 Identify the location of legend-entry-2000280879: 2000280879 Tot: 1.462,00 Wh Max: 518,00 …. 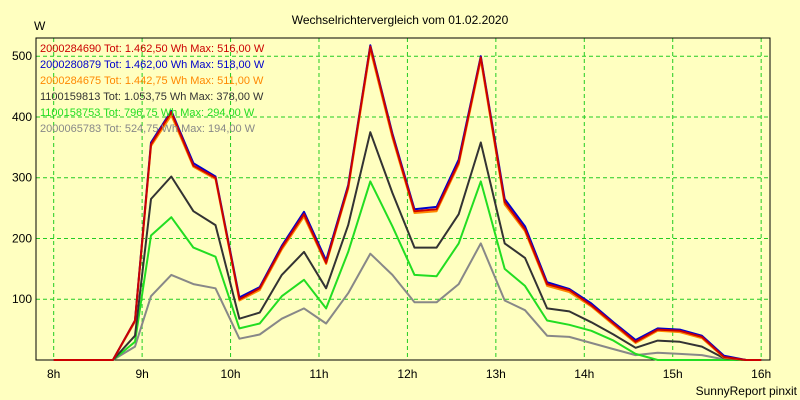
(152, 65).